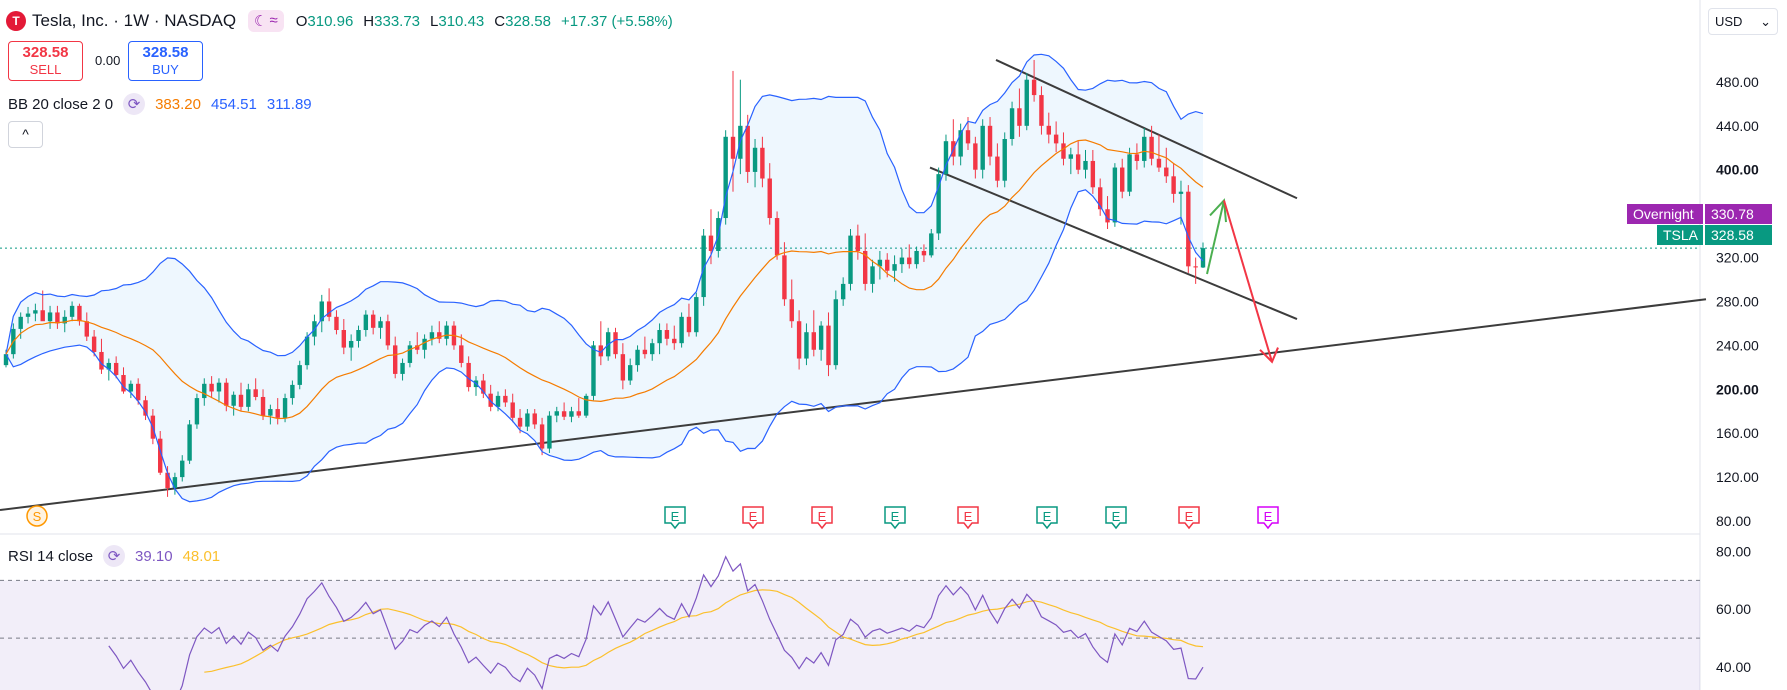  Describe the element at coordinates (61, 104) in the screenshot. I see `bb-legend-name: BB 20 close 2 0` at that location.